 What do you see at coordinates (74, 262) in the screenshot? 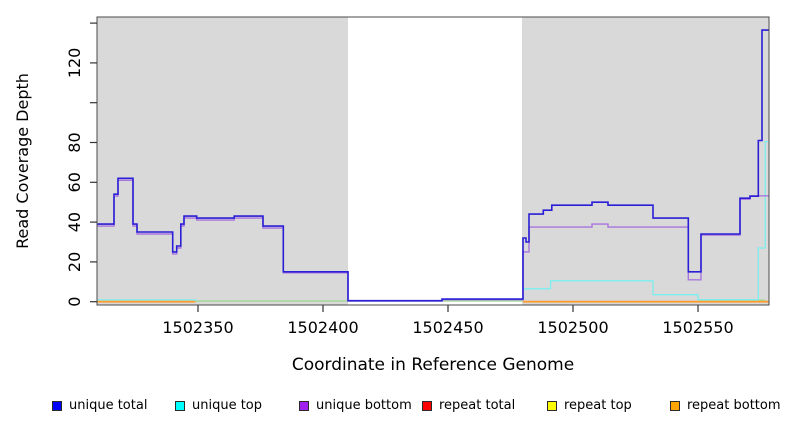
I see `y-tick-label: 20` at bounding box center [74, 262].